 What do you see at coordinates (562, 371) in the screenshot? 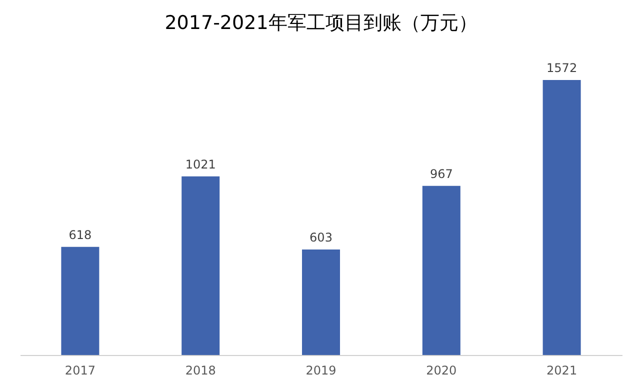
I see `x-tick-label: 2021` at bounding box center [562, 371].